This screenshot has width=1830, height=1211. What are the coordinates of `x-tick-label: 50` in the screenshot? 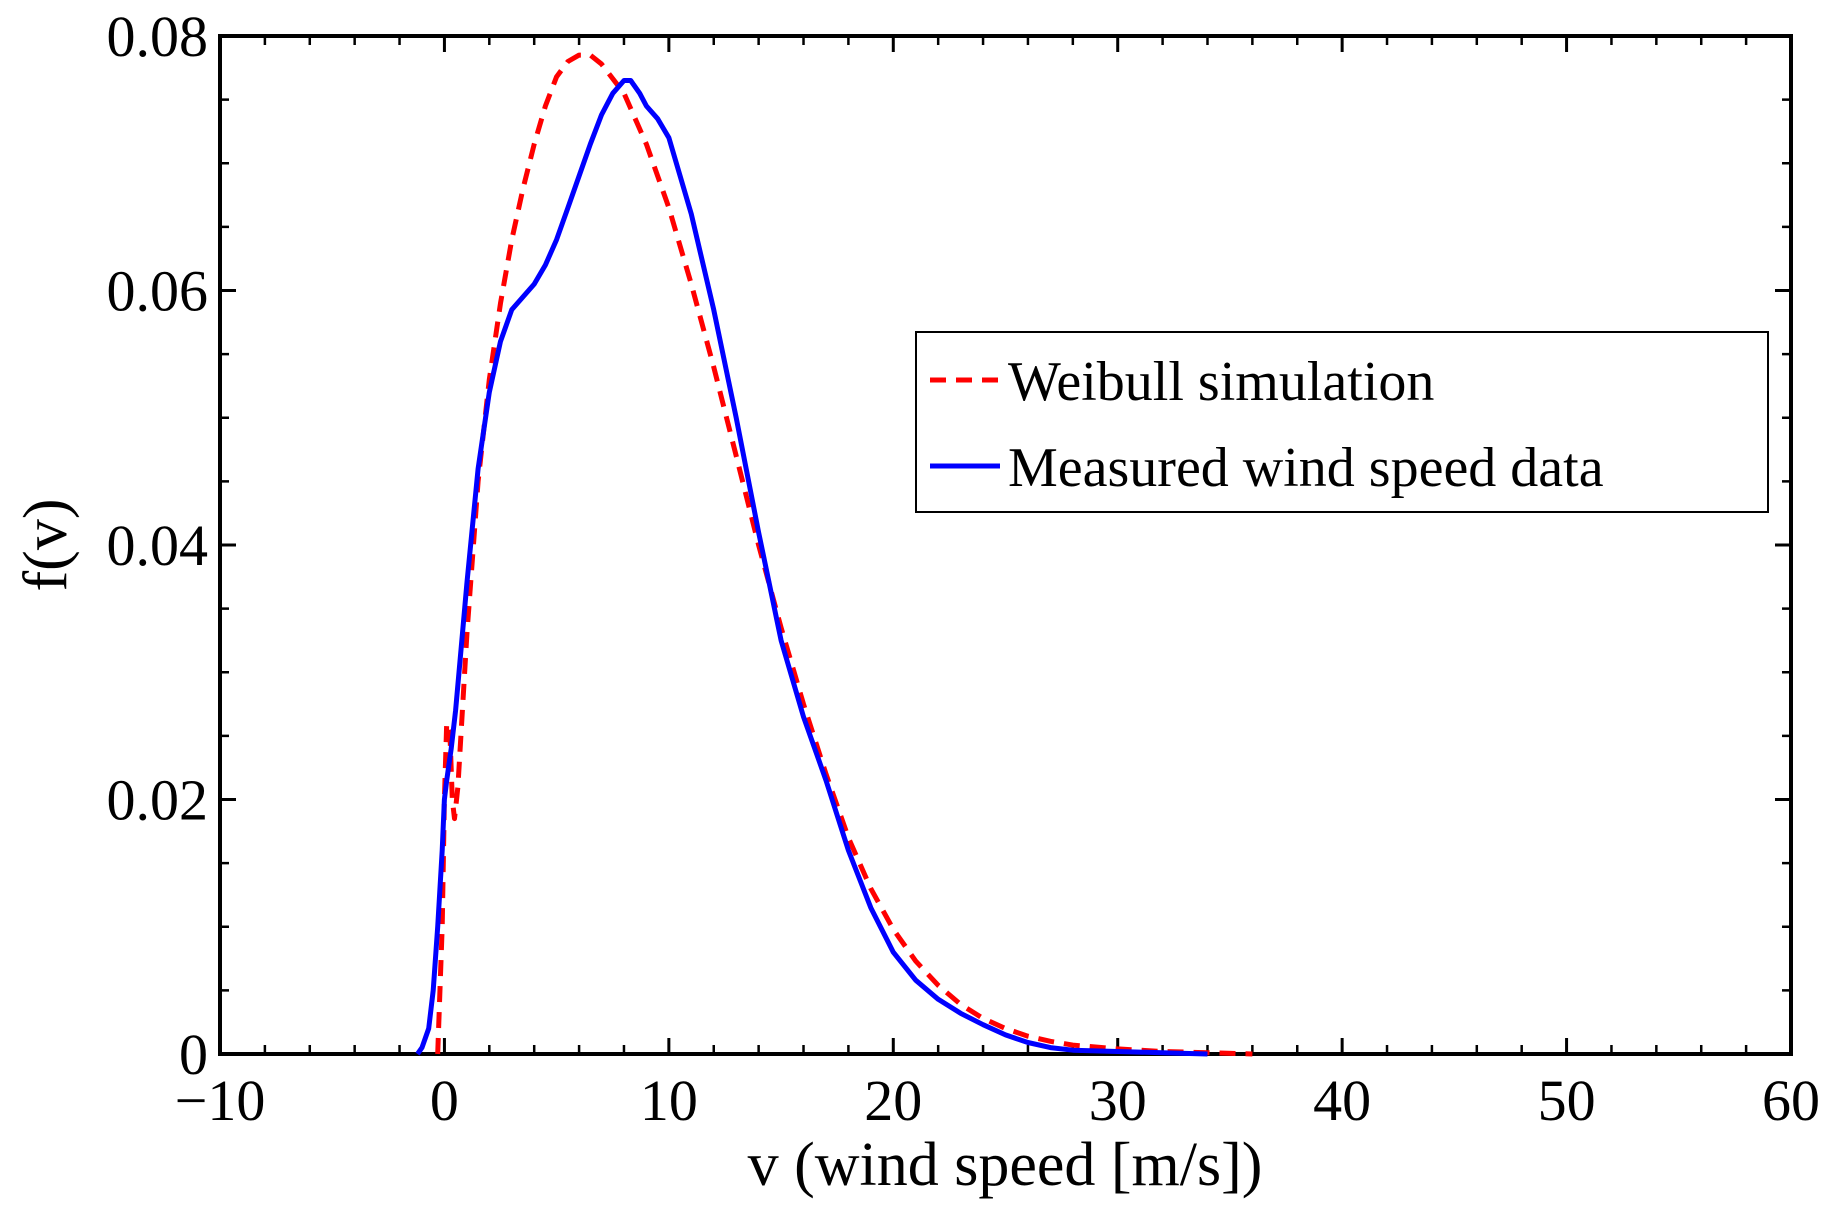 It's located at (1567, 1100).